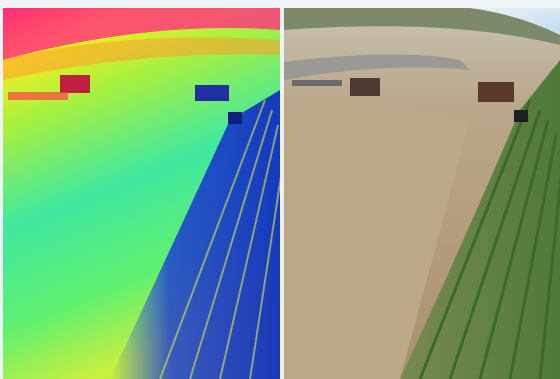 This screenshot has height=379, width=560. What do you see at coordinates (377, 67) in the screenshot?
I see `road` at bounding box center [377, 67].